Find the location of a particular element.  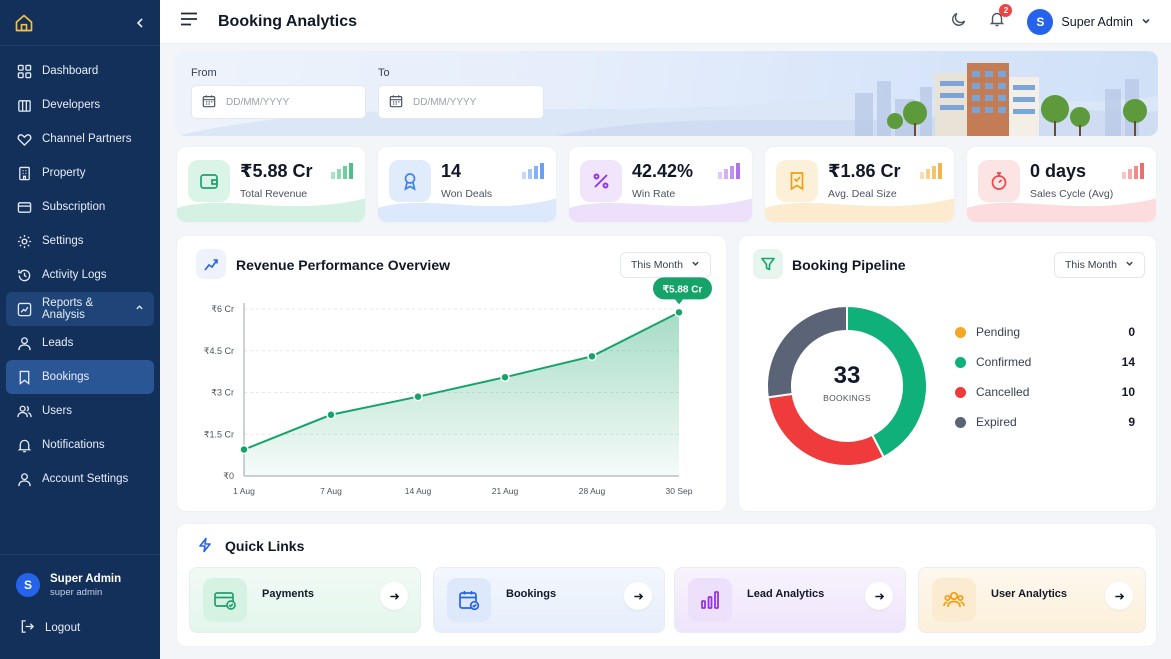

quick-link-bookings: Bookings is located at coordinates (549, 600).